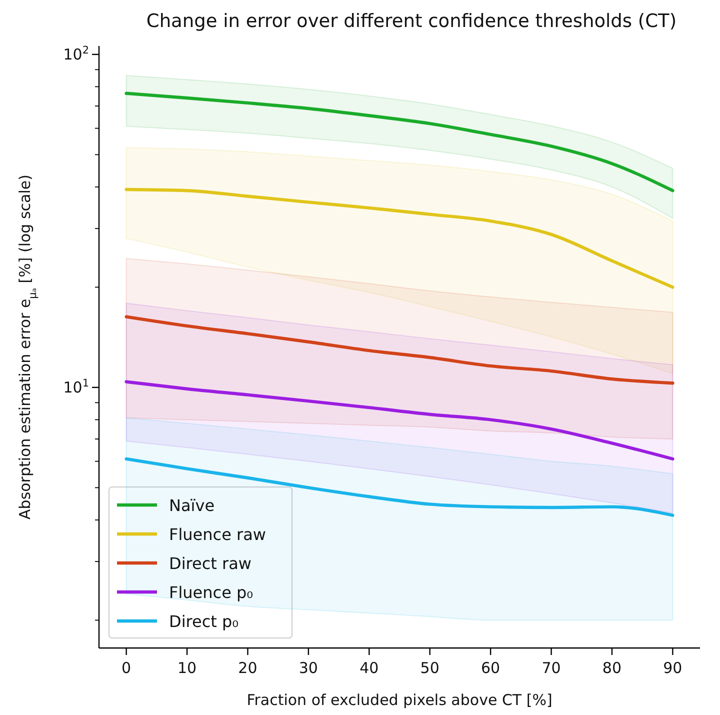 Image resolution: width=720 pixels, height=715 pixels. What do you see at coordinates (192, 505) in the screenshot?
I see `legend-label: Naïve` at bounding box center [192, 505].